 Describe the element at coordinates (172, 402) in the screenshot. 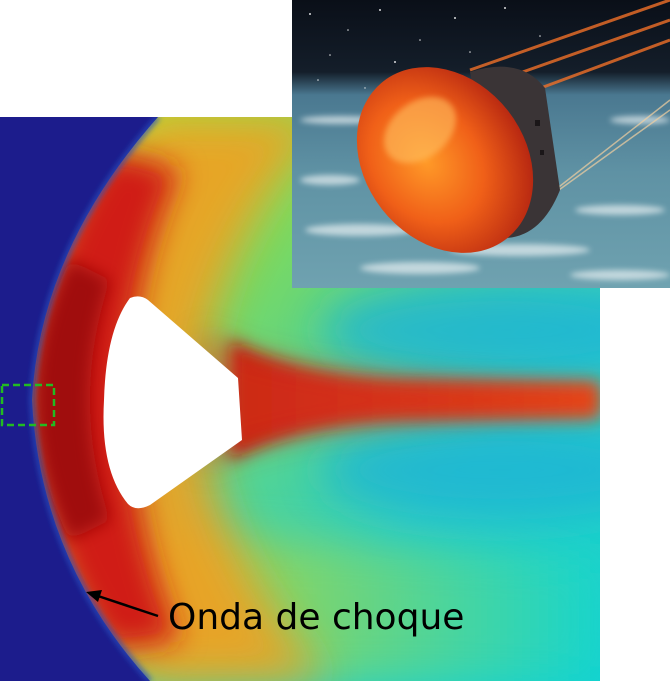

I see `capsule-body` at that location.